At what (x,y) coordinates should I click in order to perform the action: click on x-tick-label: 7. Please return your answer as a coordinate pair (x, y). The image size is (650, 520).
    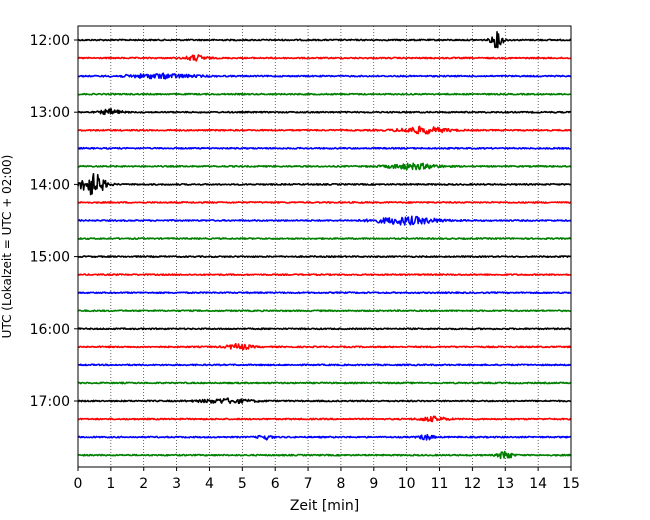
    Looking at the image, I should click on (308, 484).